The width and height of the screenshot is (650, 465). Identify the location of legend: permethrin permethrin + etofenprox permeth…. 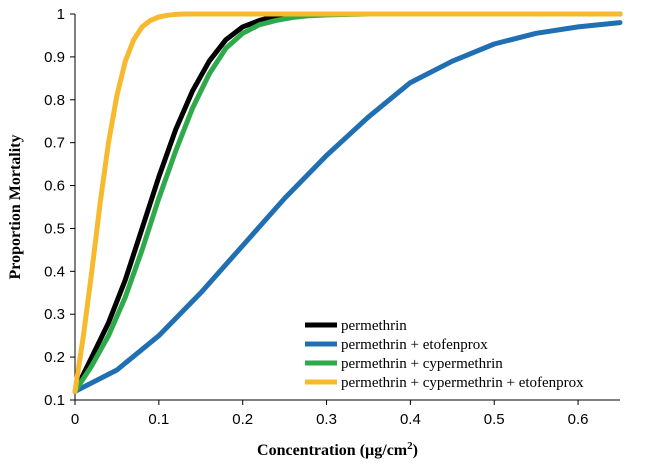
(444, 354).